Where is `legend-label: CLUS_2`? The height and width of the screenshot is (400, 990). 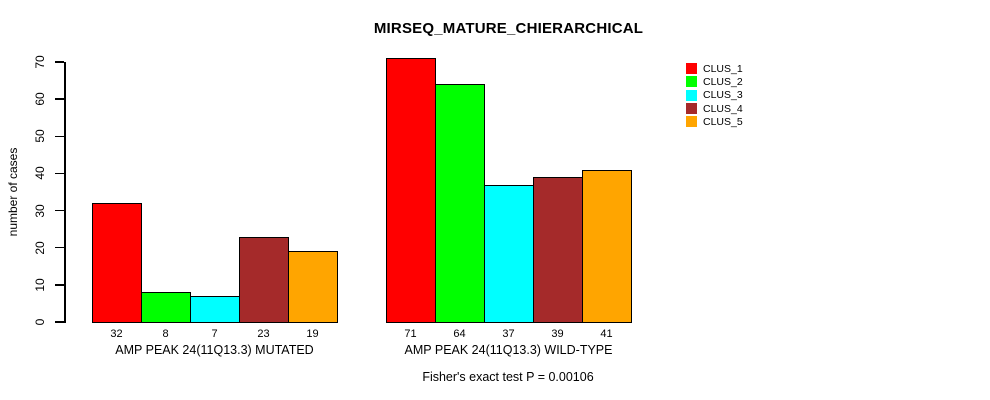 legend-label: CLUS_2 is located at coordinates (723, 81).